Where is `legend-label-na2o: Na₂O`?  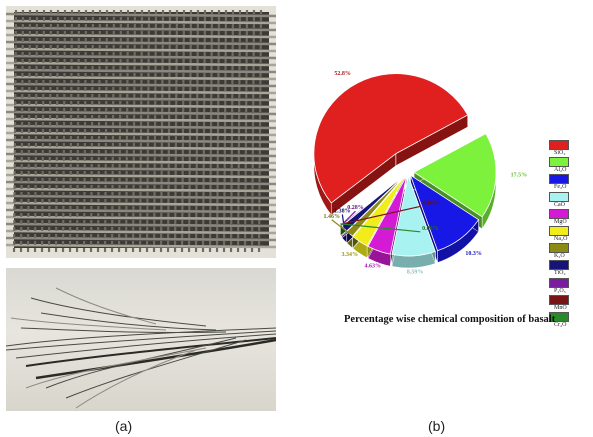
legend-label-na2o: Na₂O is located at coordinates (561, 238).